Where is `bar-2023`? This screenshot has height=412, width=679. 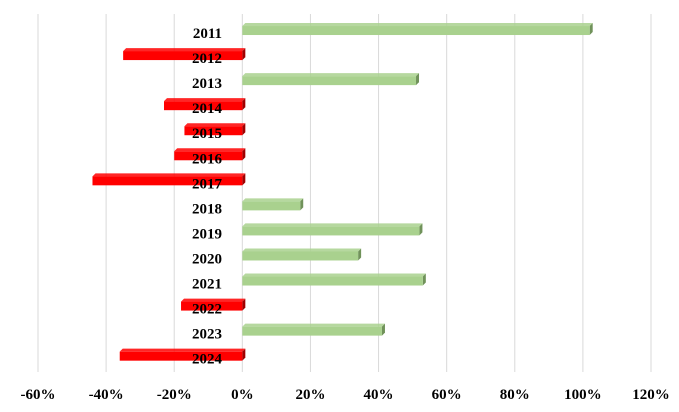
bar-2023 is located at coordinates (313, 329).